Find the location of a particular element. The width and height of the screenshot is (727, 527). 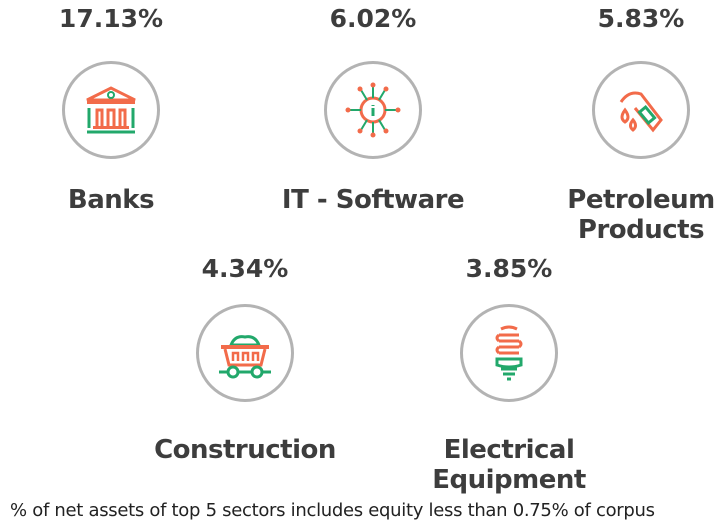

sector-percent: 17.13% is located at coordinates (111, 18).